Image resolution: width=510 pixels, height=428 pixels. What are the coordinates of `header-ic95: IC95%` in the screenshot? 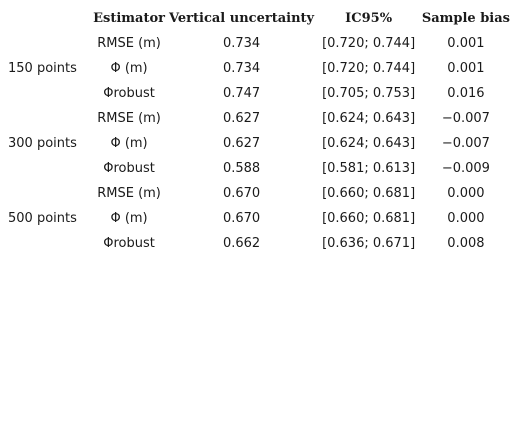 It's located at (369, 18).